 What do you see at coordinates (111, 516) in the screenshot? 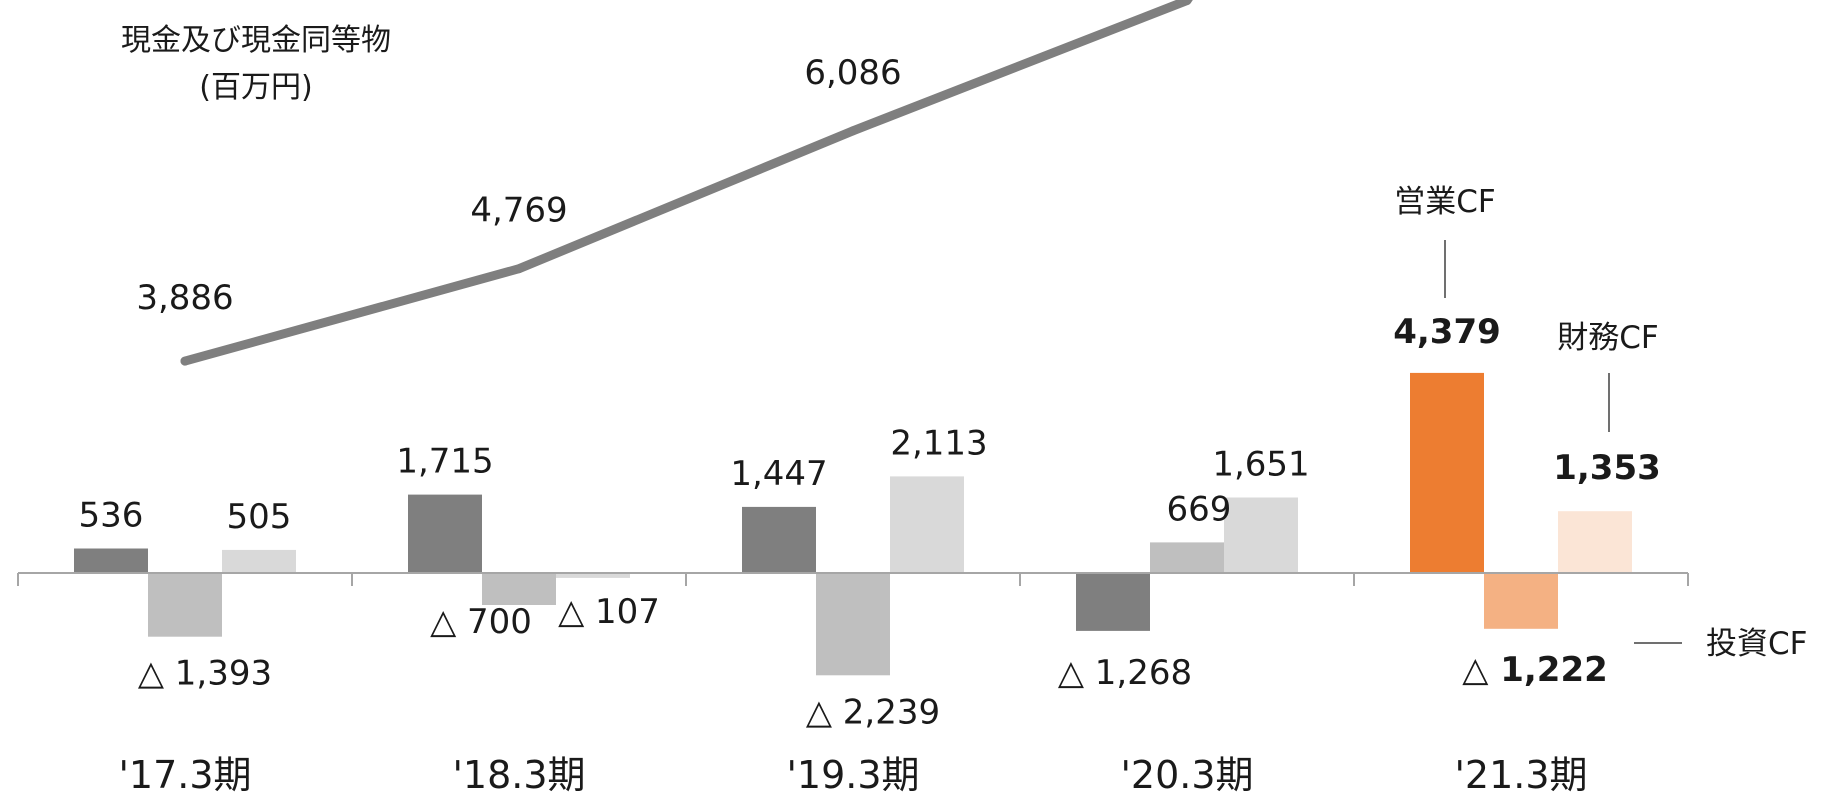
I see `bar-data-label: 536` at bounding box center [111, 516].